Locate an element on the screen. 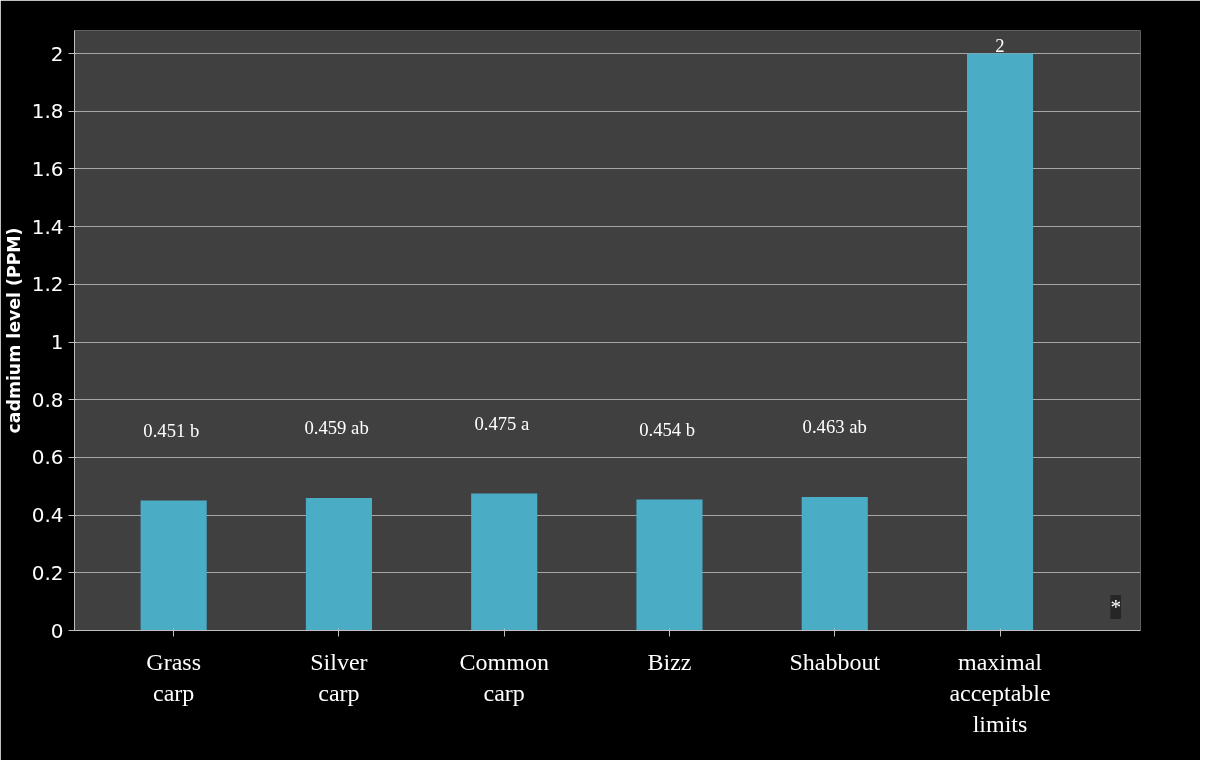 The image size is (1221, 769). y-tick-label: 1.2 is located at coordinates (47, 284).